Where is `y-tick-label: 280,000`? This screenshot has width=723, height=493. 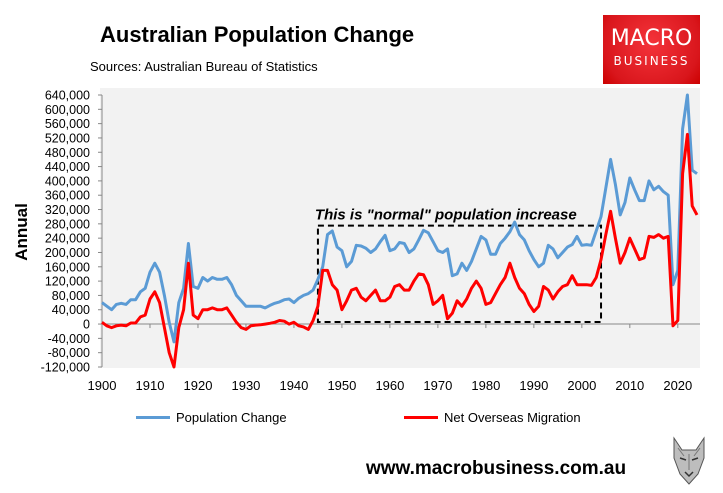 y-tick-label: 280,000 is located at coordinates (67, 224).